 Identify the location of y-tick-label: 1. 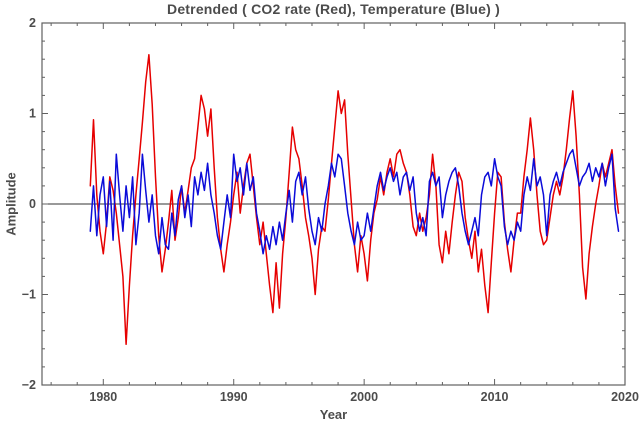
(32, 114).